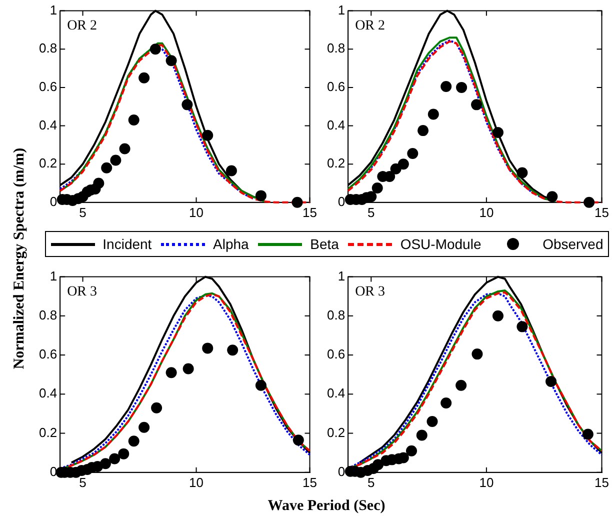 The height and width of the screenshot is (520, 613). I want to click on legend-label: Alpha, so click(231, 244).